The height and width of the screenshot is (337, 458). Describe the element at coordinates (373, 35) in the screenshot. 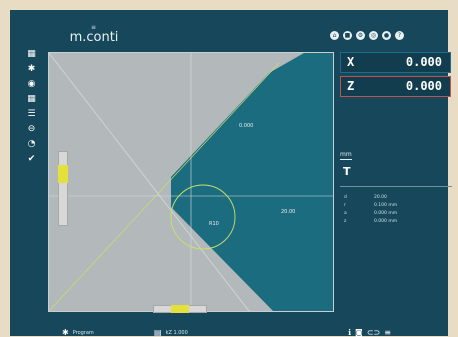

I see `globe-icon: ◎` at that location.